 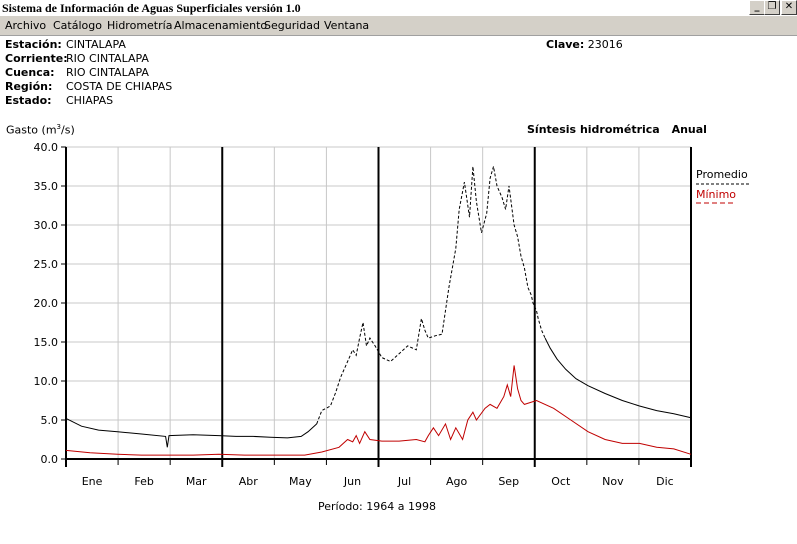 I want to click on month-label: Nov, so click(x=613, y=481).